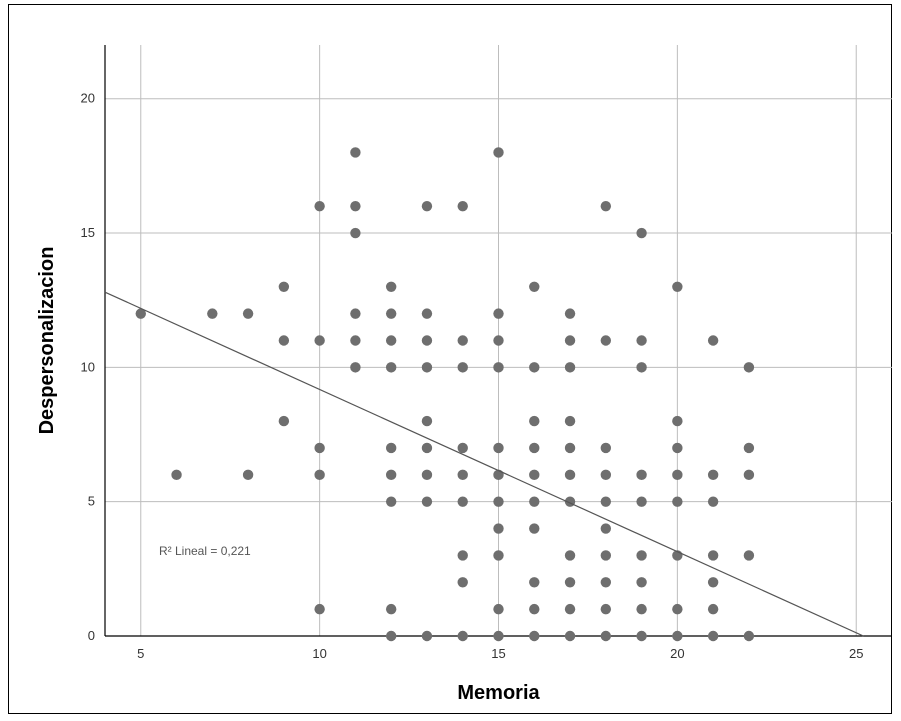  What do you see at coordinates (140, 653) in the screenshot?
I see `x-tick-label-5: 5` at bounding box center [140, 653].